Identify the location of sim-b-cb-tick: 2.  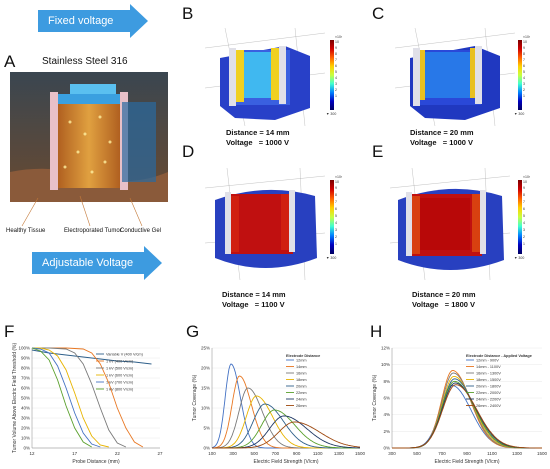
(336, 90).